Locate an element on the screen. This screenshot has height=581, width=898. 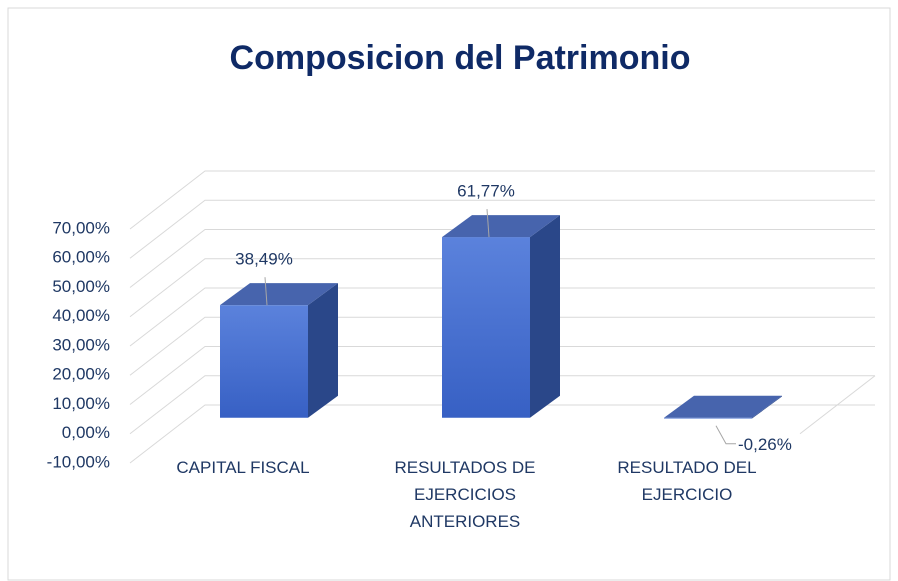
x-tick-label: RESULTADO DEL EJERCICIO is located at coordinates (687, 481).